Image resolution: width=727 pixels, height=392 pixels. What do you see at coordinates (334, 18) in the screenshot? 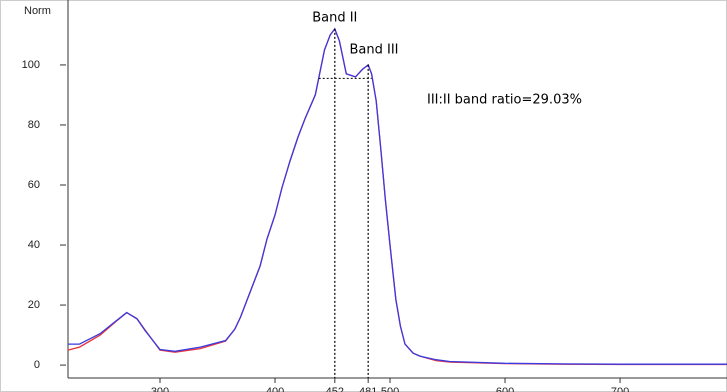
I see `annotation: Band II` at bounding box center [334, 18].